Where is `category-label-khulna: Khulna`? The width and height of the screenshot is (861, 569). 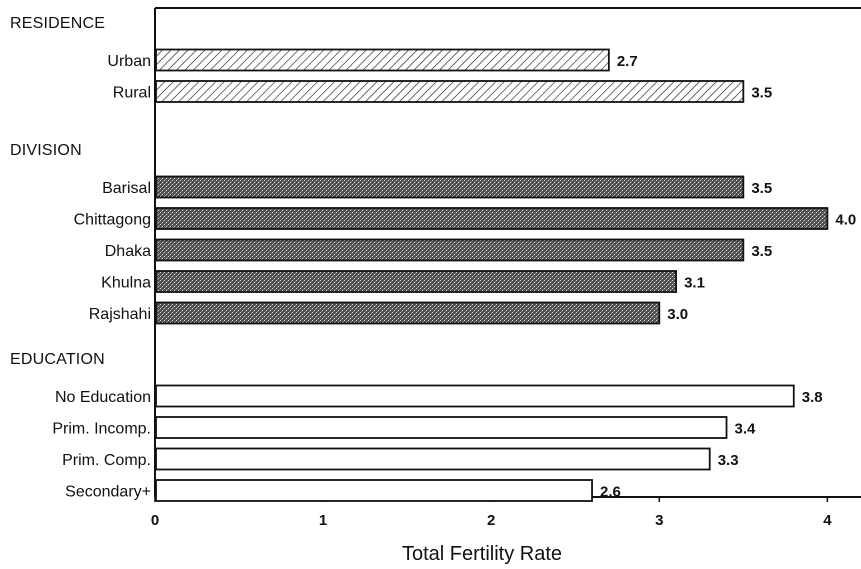 category-label-khulna: Khulna is located at coordinates (126, 283).